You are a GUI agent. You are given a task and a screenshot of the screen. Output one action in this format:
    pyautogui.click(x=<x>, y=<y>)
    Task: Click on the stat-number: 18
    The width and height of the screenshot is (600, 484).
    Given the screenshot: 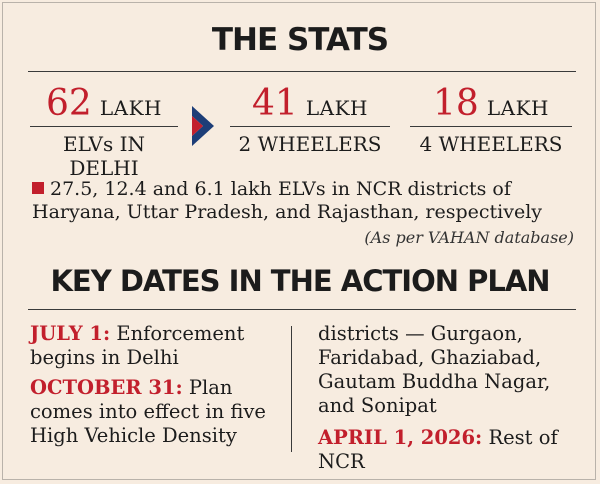 What is the action you would take?
    pyautogui.click(x=456, y=103)
    